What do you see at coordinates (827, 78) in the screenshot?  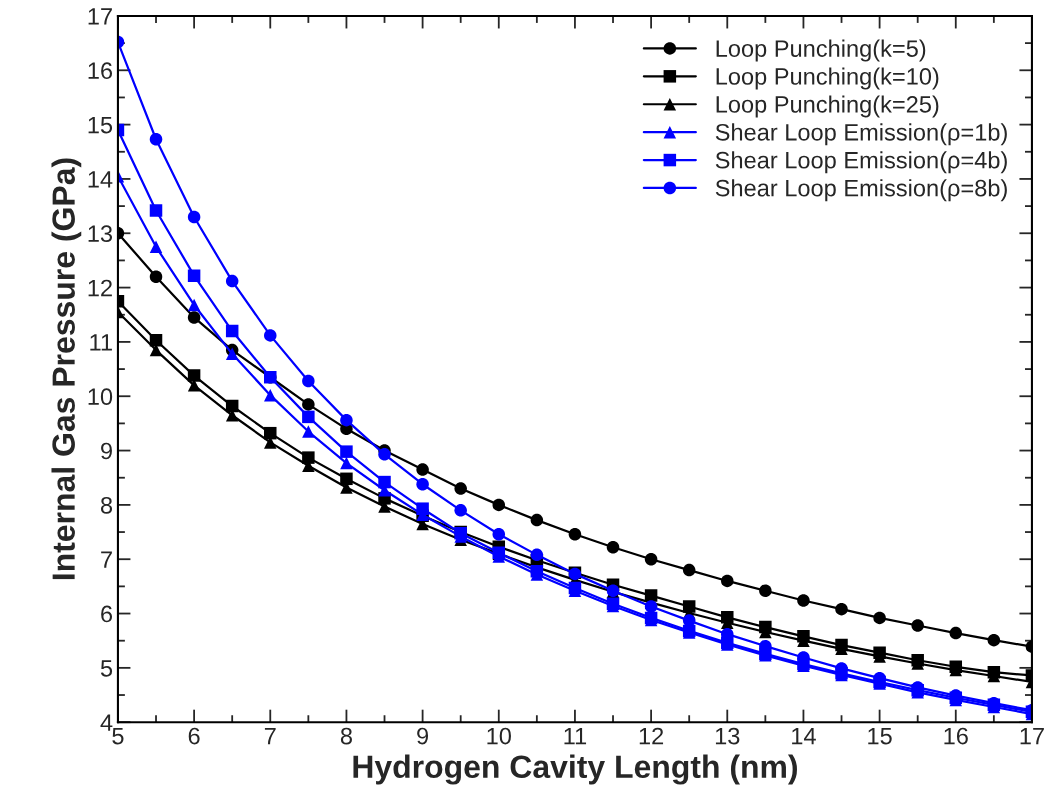 I see `legend-label: Loop Punching(k=10)` at bounding box center [827, 78].